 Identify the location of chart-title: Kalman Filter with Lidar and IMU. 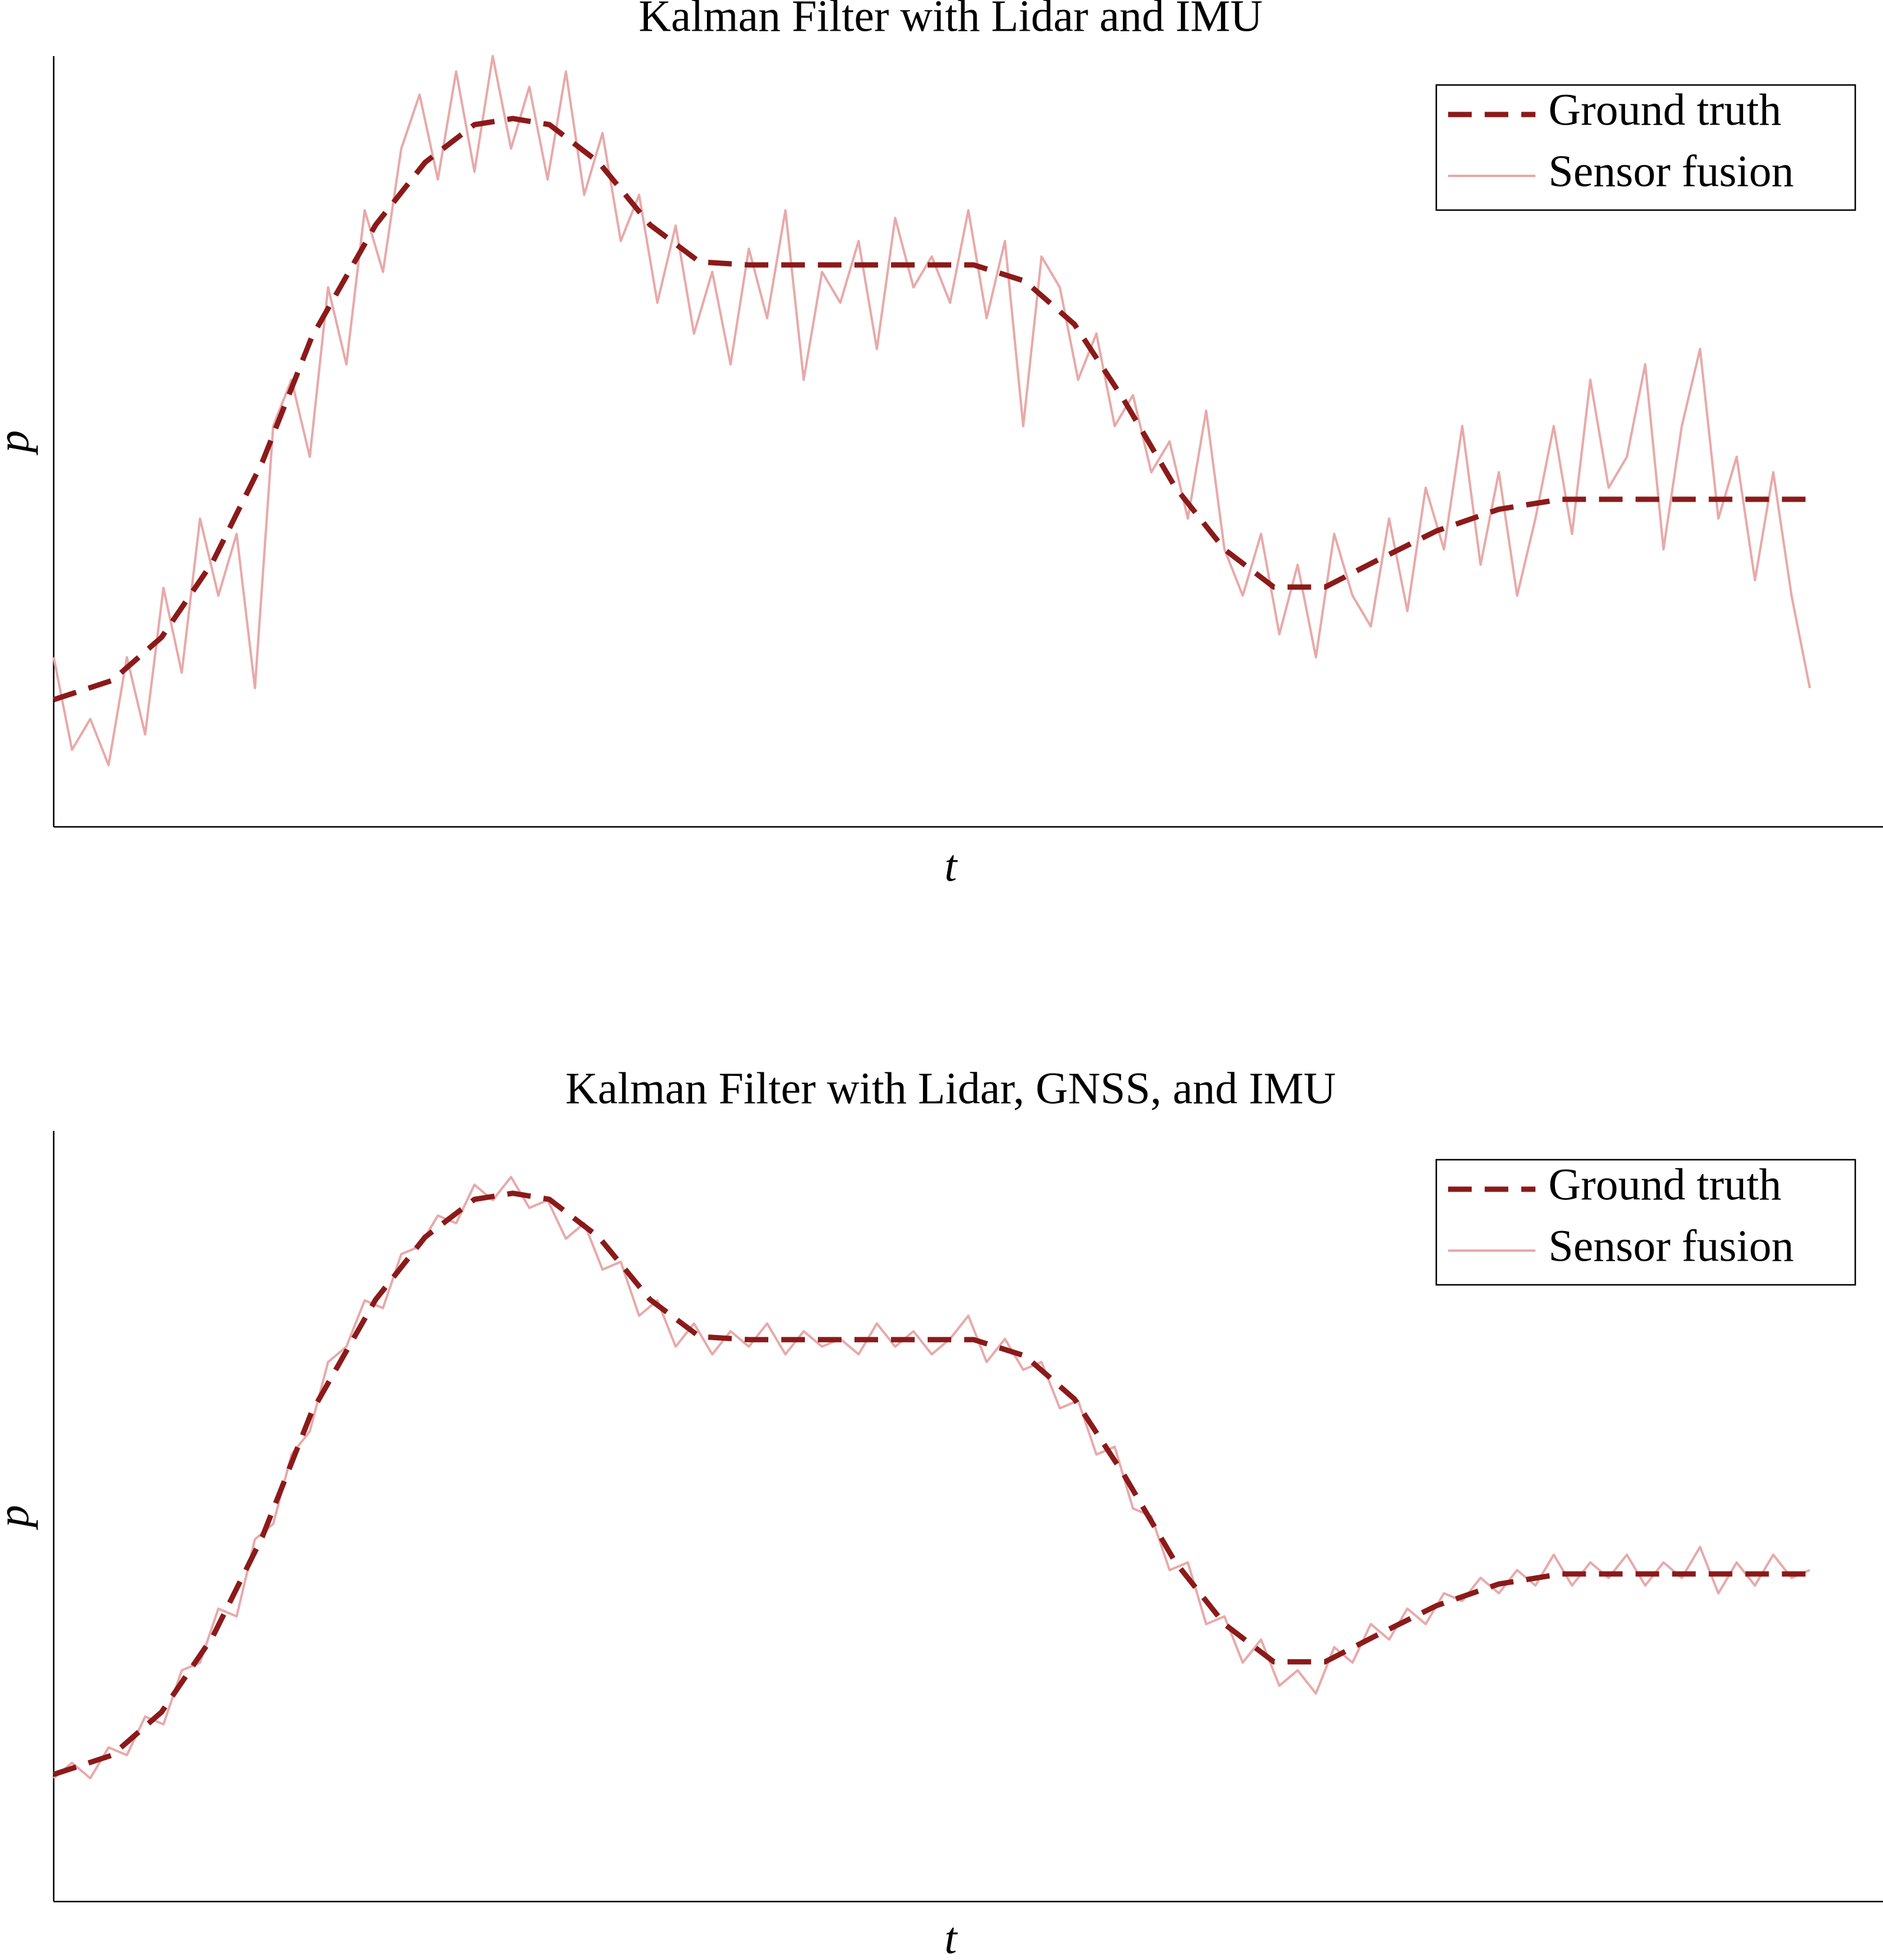
(950, 20).